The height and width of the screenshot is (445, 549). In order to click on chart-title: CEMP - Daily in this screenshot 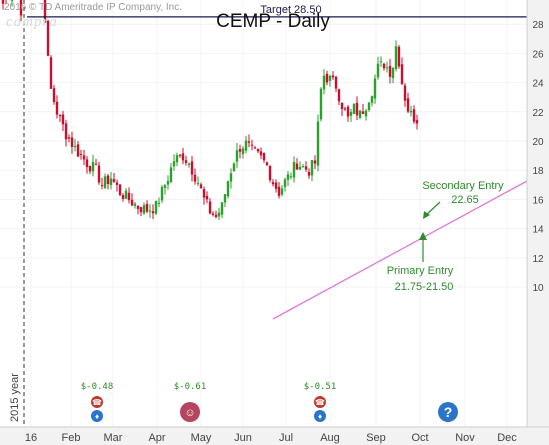, I will do `click(273, 21)`.